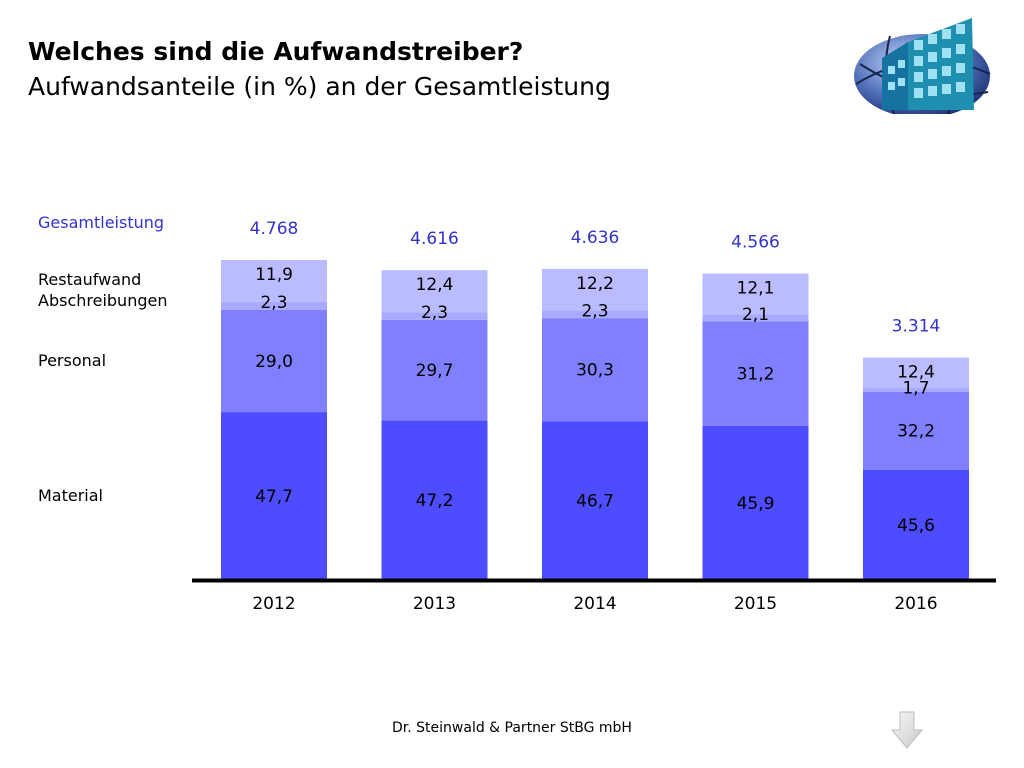 The width and height of the screenshot is (1024, 768). What do you see at coordinates (907, 730) in the screenshot?
I see `arrow-down-icon` at bounding box center [907, 730].